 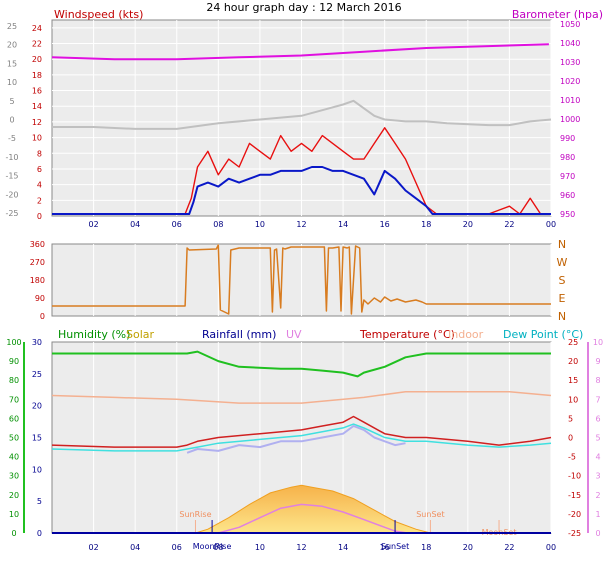 I want to click on temp-scale-tick: 10, so click(x=12, y=82).